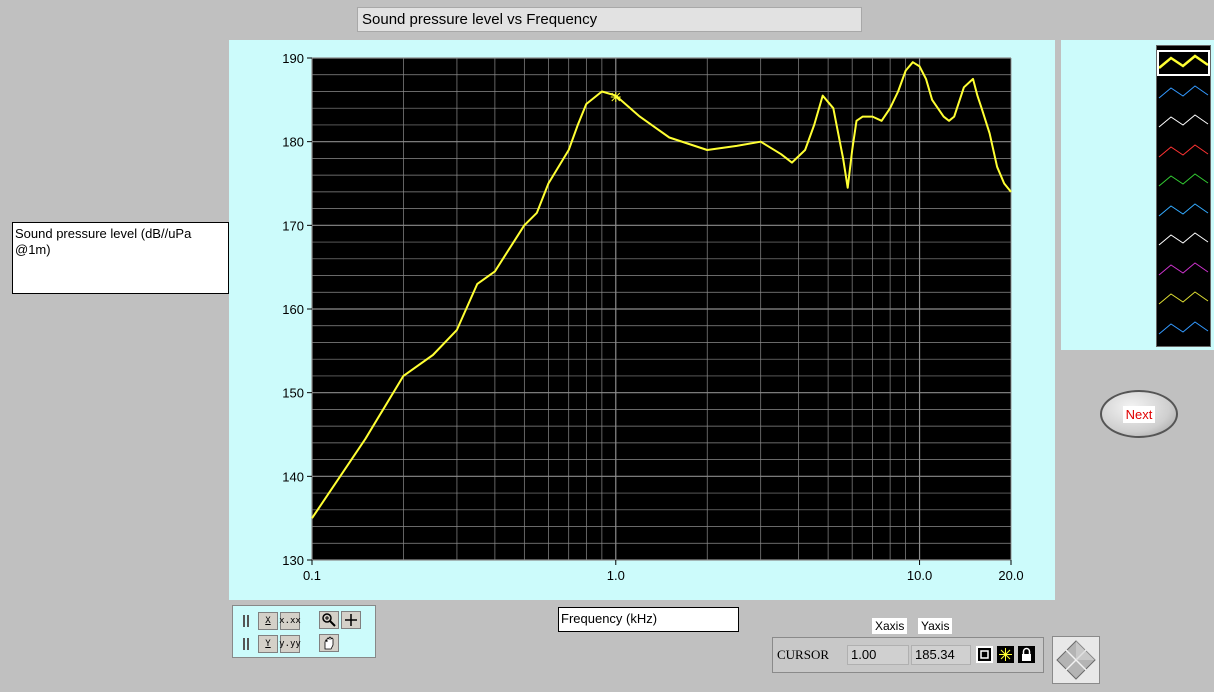 Image resolution: width=1214 pixels, height=692 pixels. Describe the element at coordinates (304, 631) in the screenshot. I see `graph-palette: X x.xx Y y.yy` at that location.